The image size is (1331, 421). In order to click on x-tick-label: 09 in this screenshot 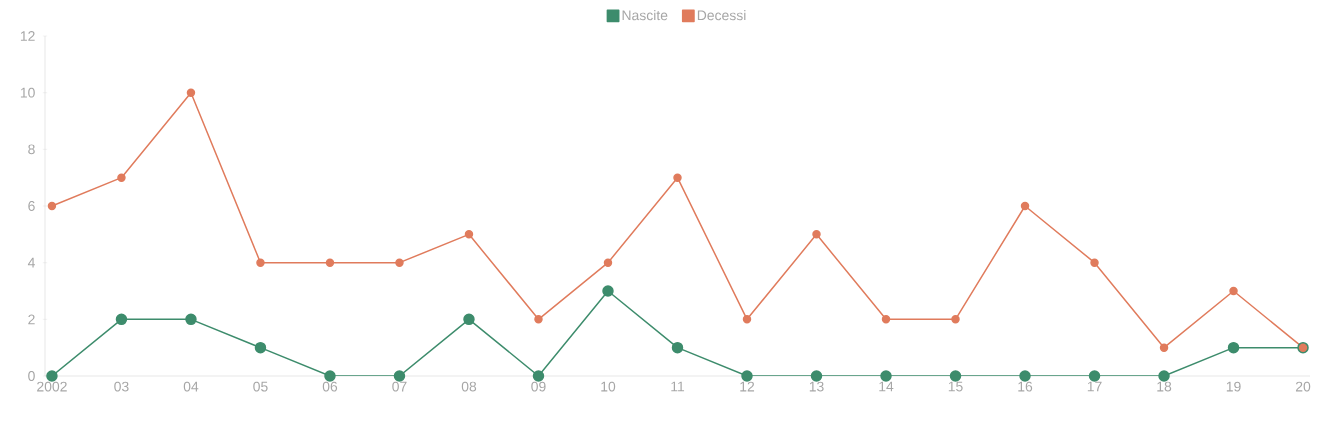, I will do `click(538, 386)`.